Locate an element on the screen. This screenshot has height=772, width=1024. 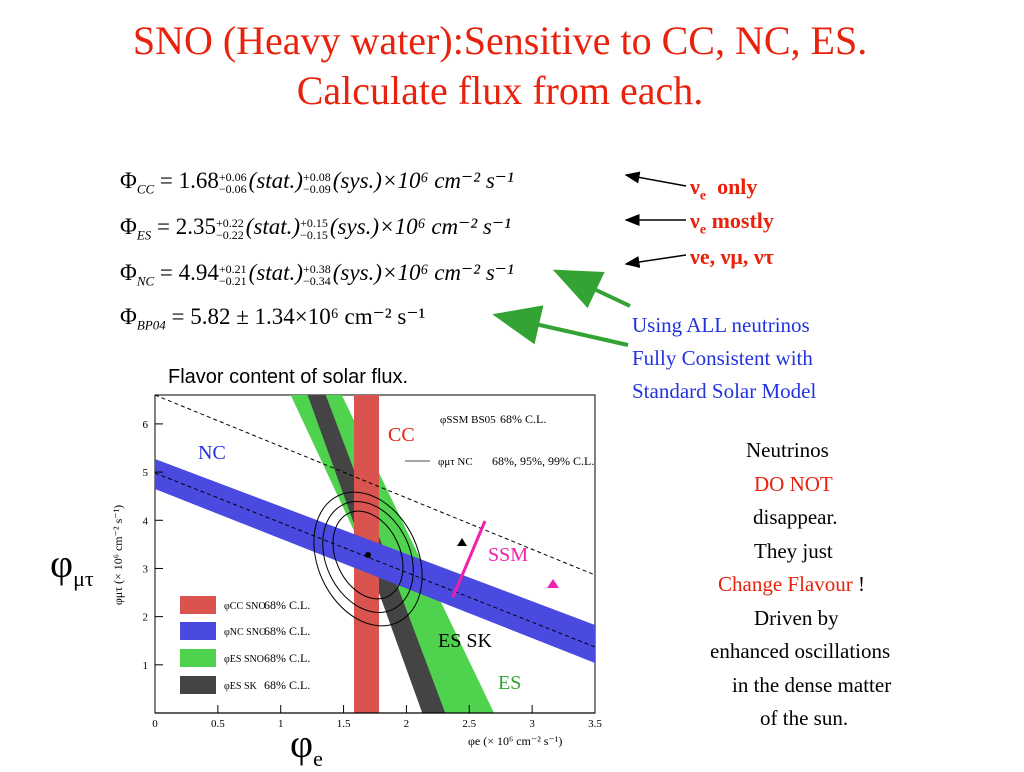
marker-triangle-magenta is located at coordinates (553, 583).